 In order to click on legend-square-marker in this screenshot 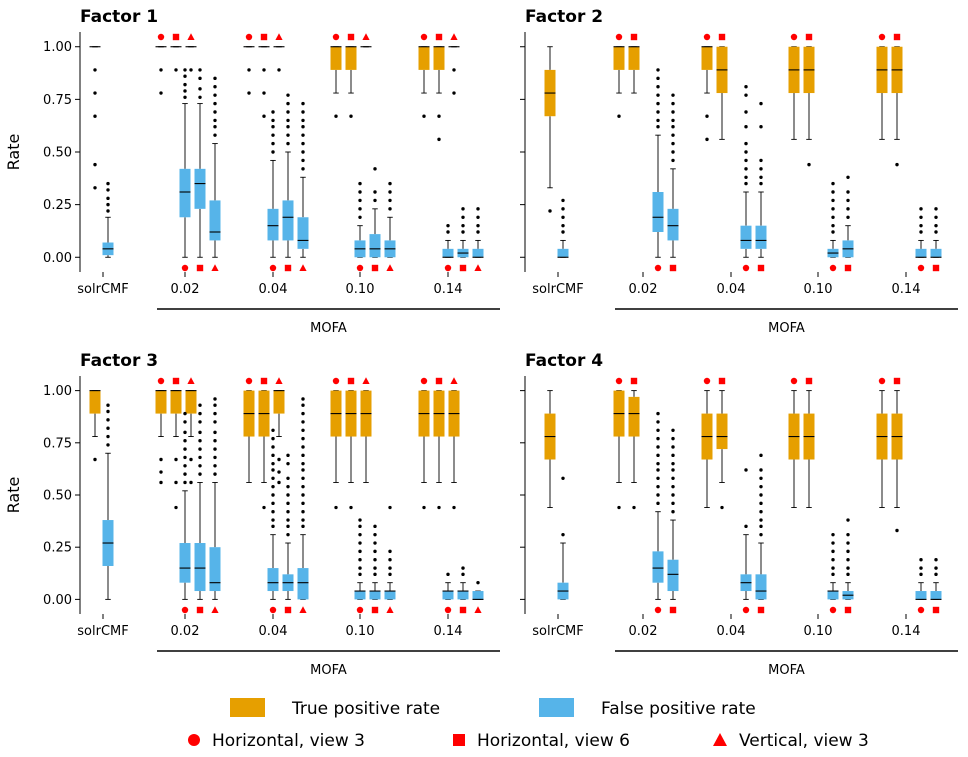, I will do `click(459, 740)`.